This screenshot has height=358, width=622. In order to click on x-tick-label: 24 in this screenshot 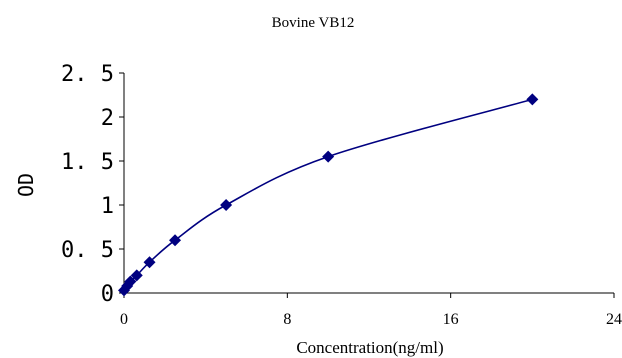, I will do `click(614, 319)`.